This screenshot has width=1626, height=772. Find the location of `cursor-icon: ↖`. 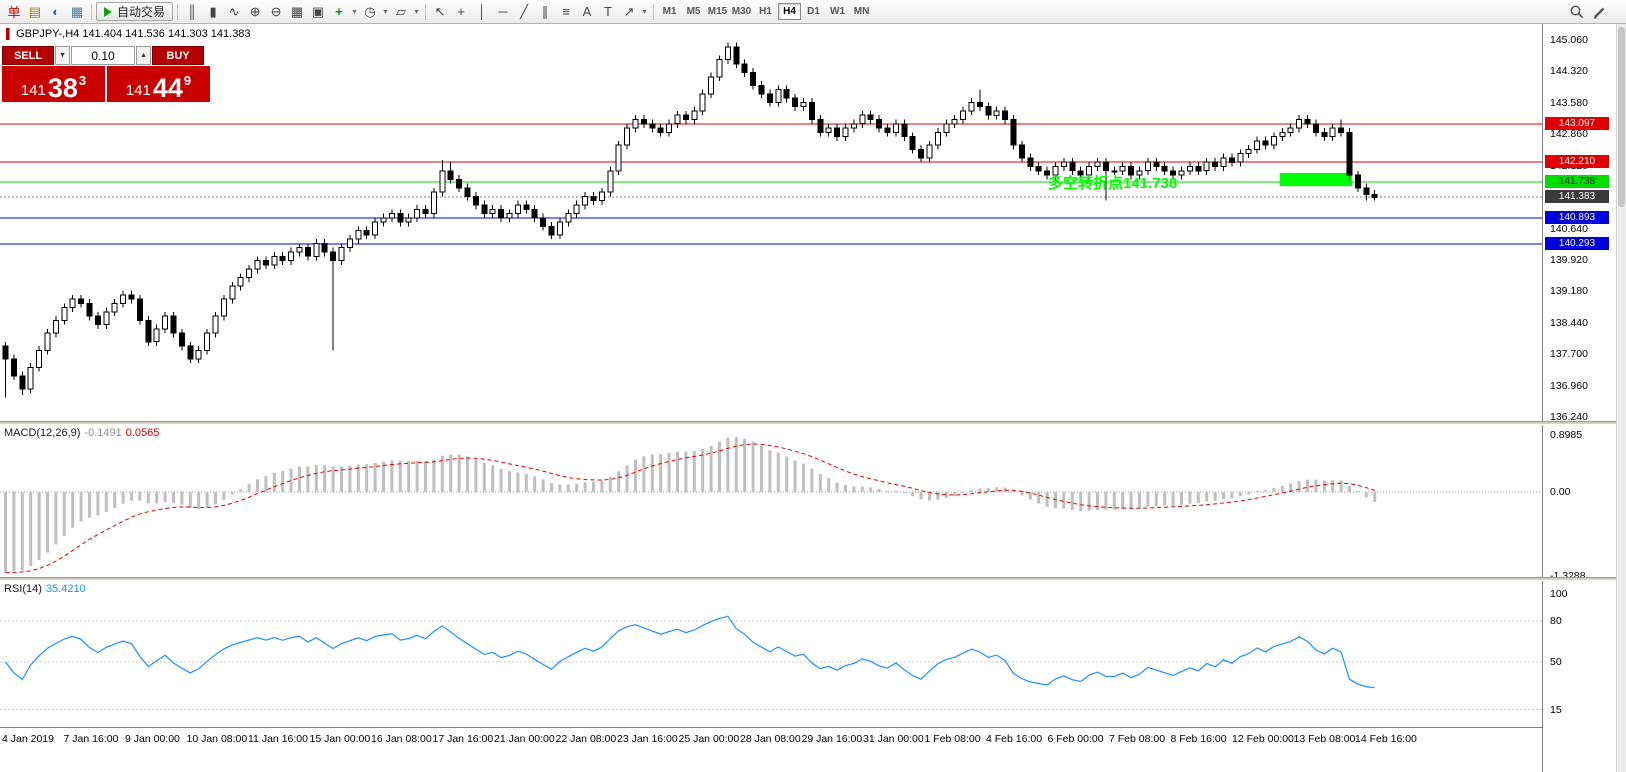

cursor-icon: ↖ is located at coordinates (440, 11).